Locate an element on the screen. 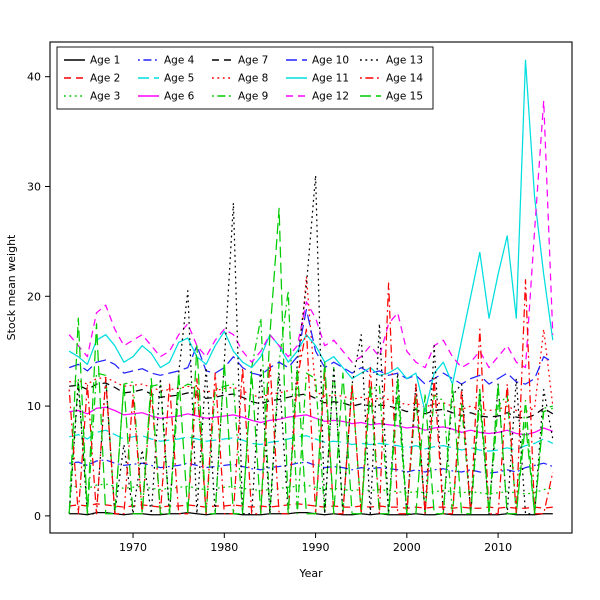 This screenshot has width=600, height=600. x-tick-label: 1980 is located at coordinates (224, 547).